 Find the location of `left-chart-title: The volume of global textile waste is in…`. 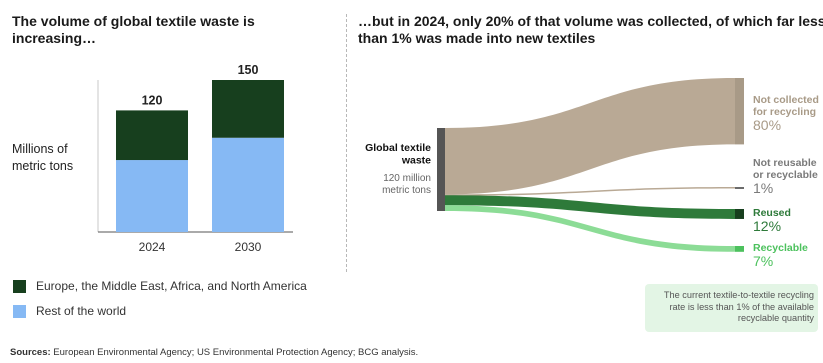

left-chart-title: The volume of global textile waste is in… is located at coordinates (133, 29).